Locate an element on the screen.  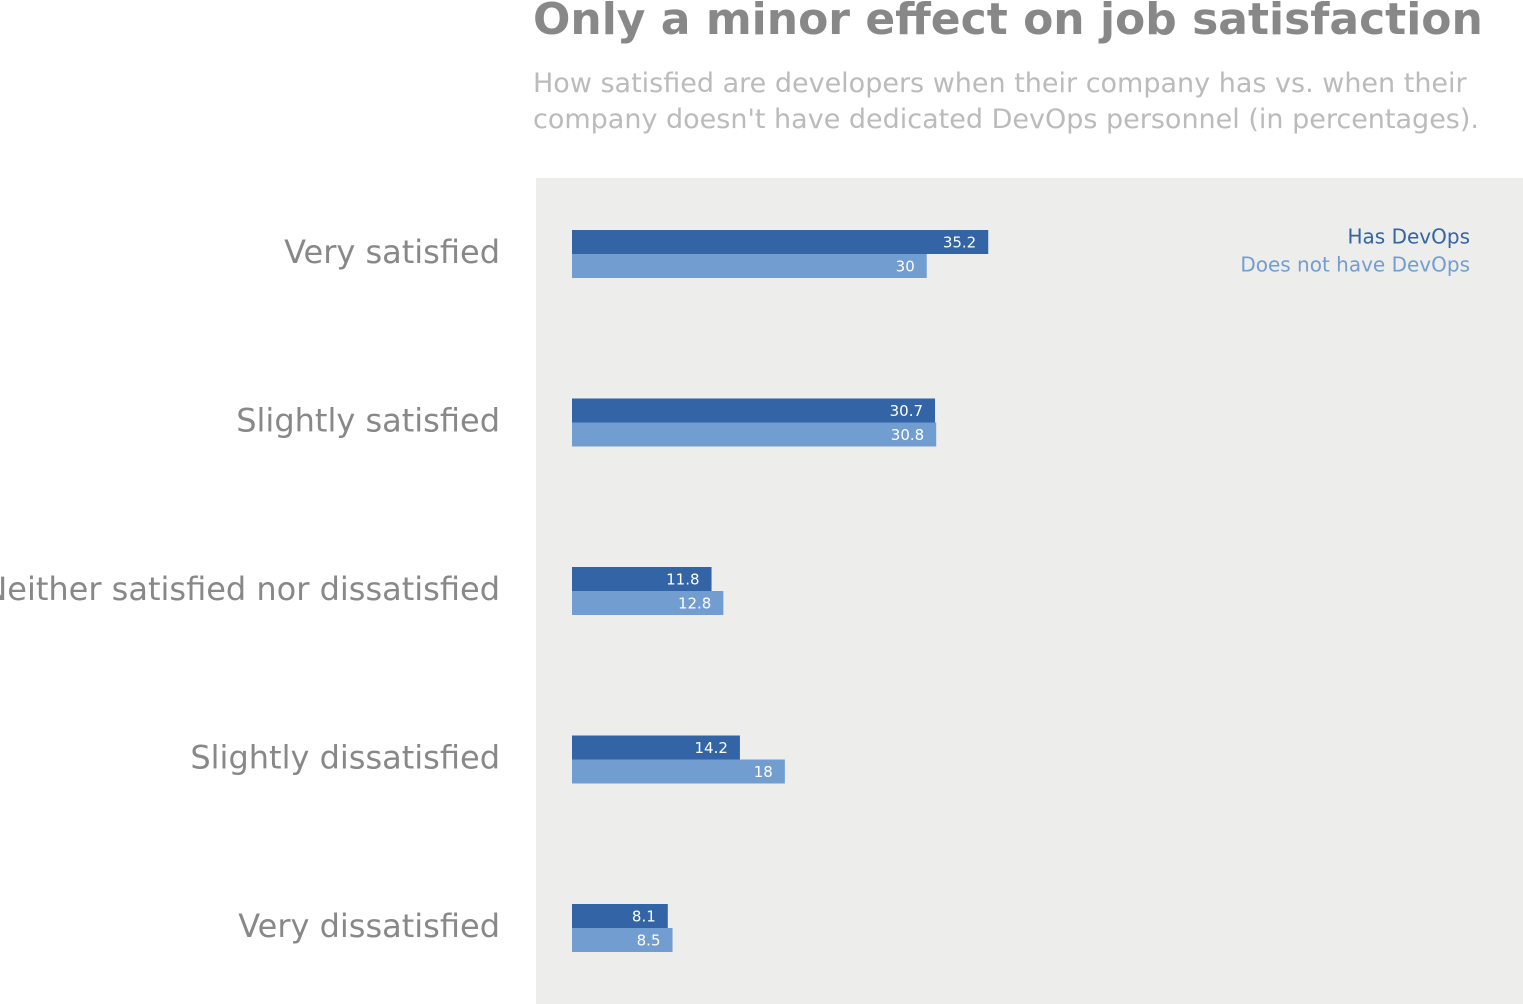
chart-title: Only a minor effect on job satisfaction is located at coordinates (1008, 22).